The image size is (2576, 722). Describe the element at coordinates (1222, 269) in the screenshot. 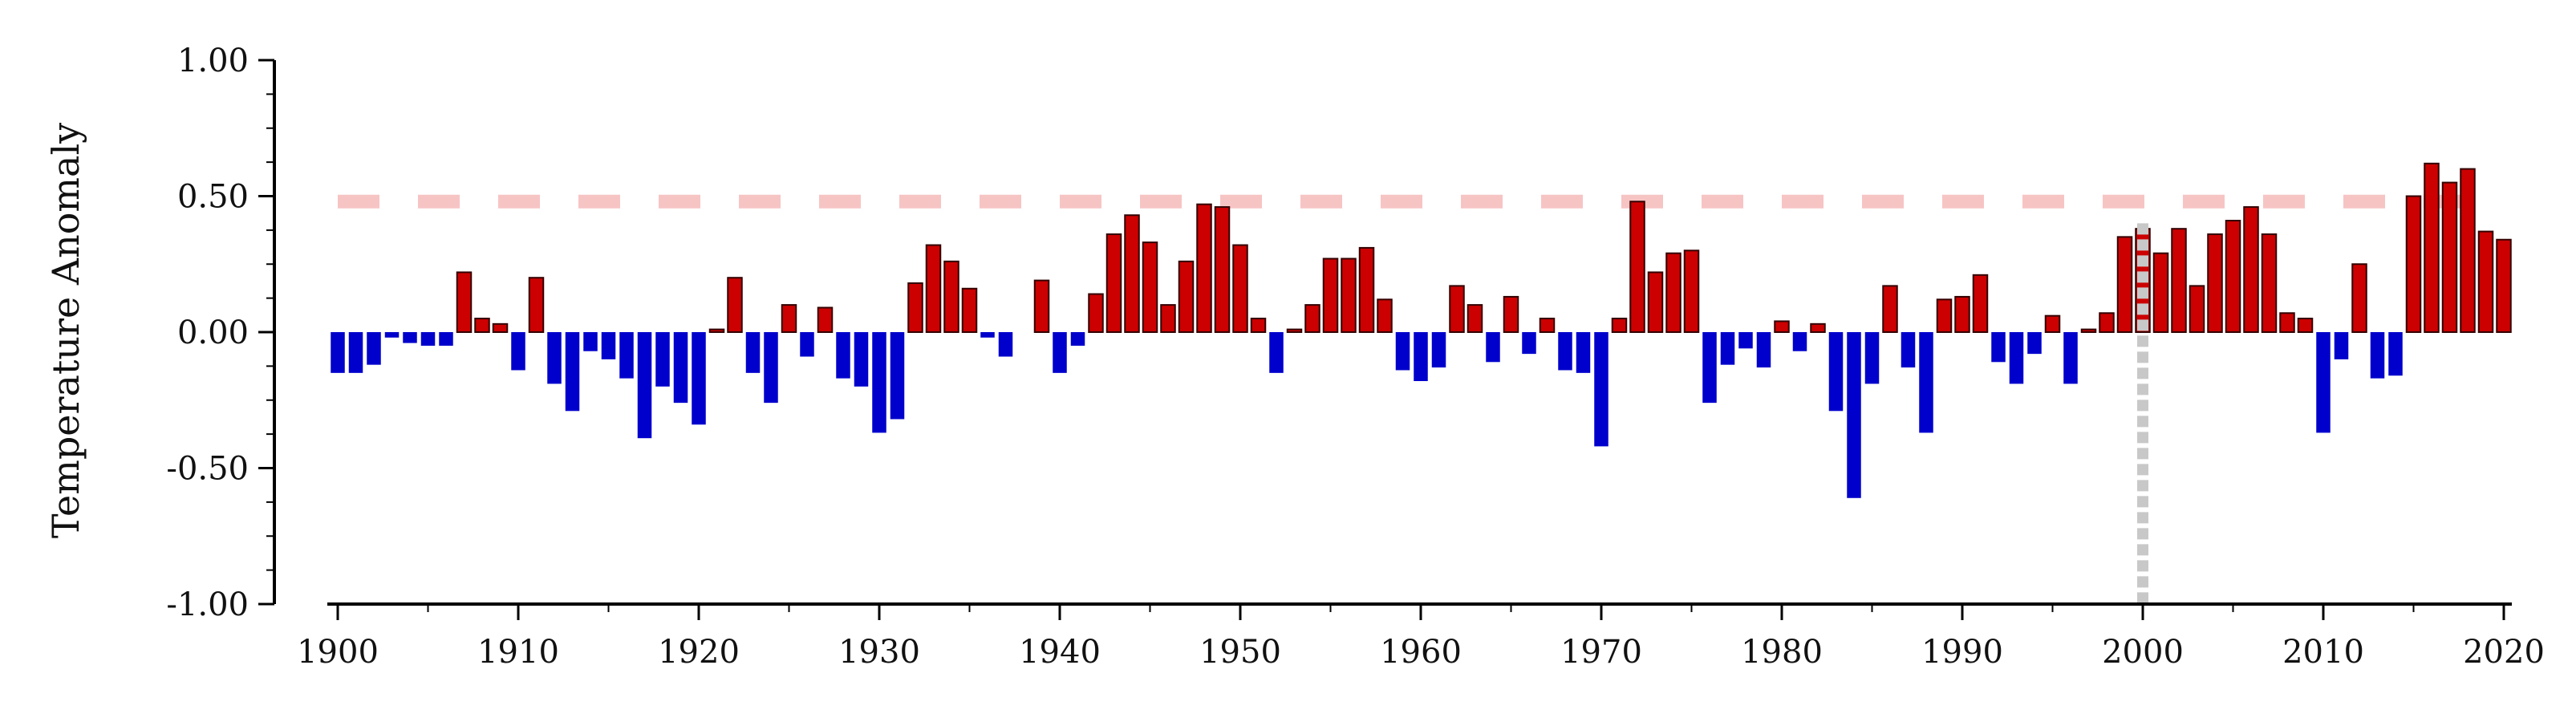

I see `bar-1949` at that location.